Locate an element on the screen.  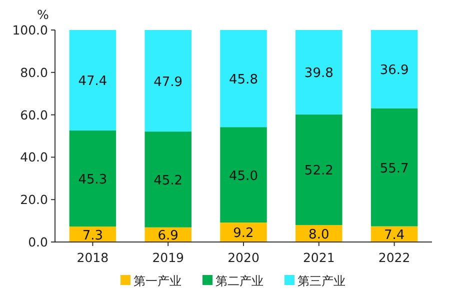
legend-label: 第一产业 is located at coordinates (158, 281).